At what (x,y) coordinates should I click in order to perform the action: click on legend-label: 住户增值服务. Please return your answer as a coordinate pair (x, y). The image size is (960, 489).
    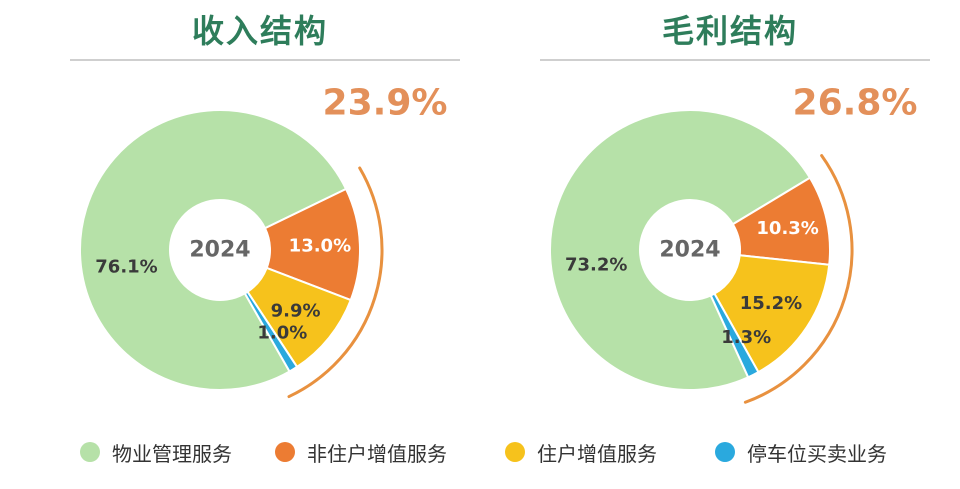
    Looking at the image, I should click on (597, 453).